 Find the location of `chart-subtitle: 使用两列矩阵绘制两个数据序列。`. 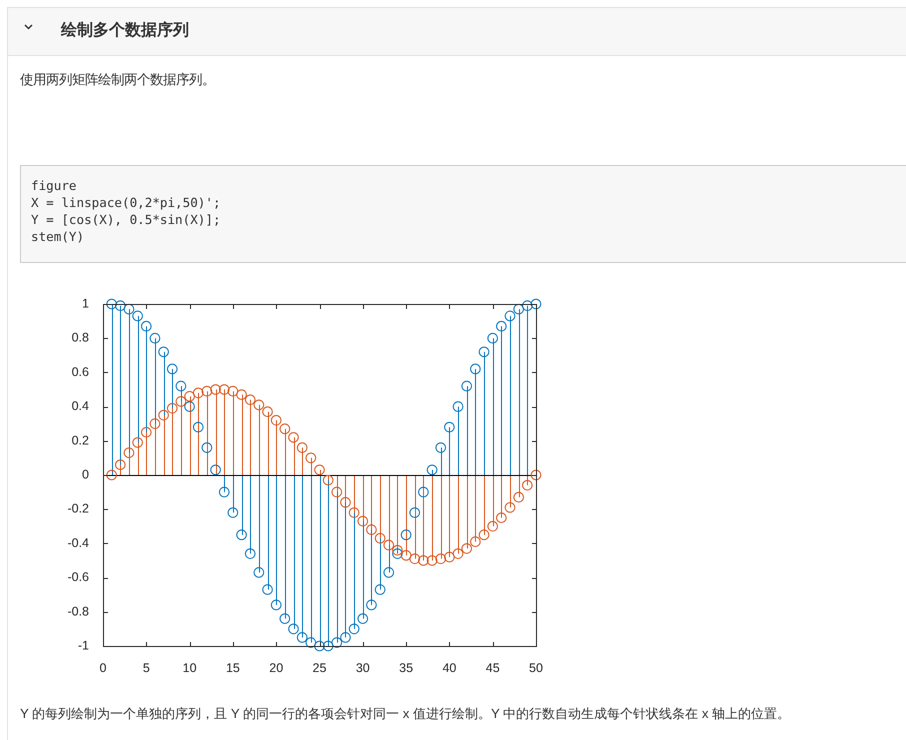

chart-subtitle: 使用两列矩阵绘制两个数据序列。 is located at coordinates (117, 80).